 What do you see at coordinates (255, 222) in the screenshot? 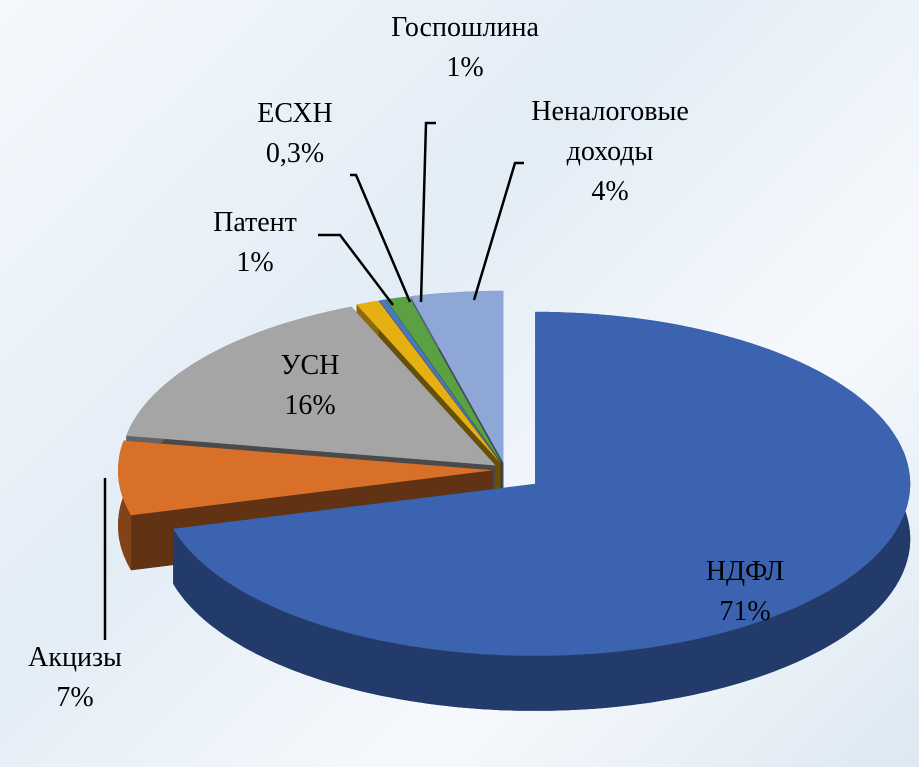
I see `label-name: Патент` at bounding box center [255, 222].